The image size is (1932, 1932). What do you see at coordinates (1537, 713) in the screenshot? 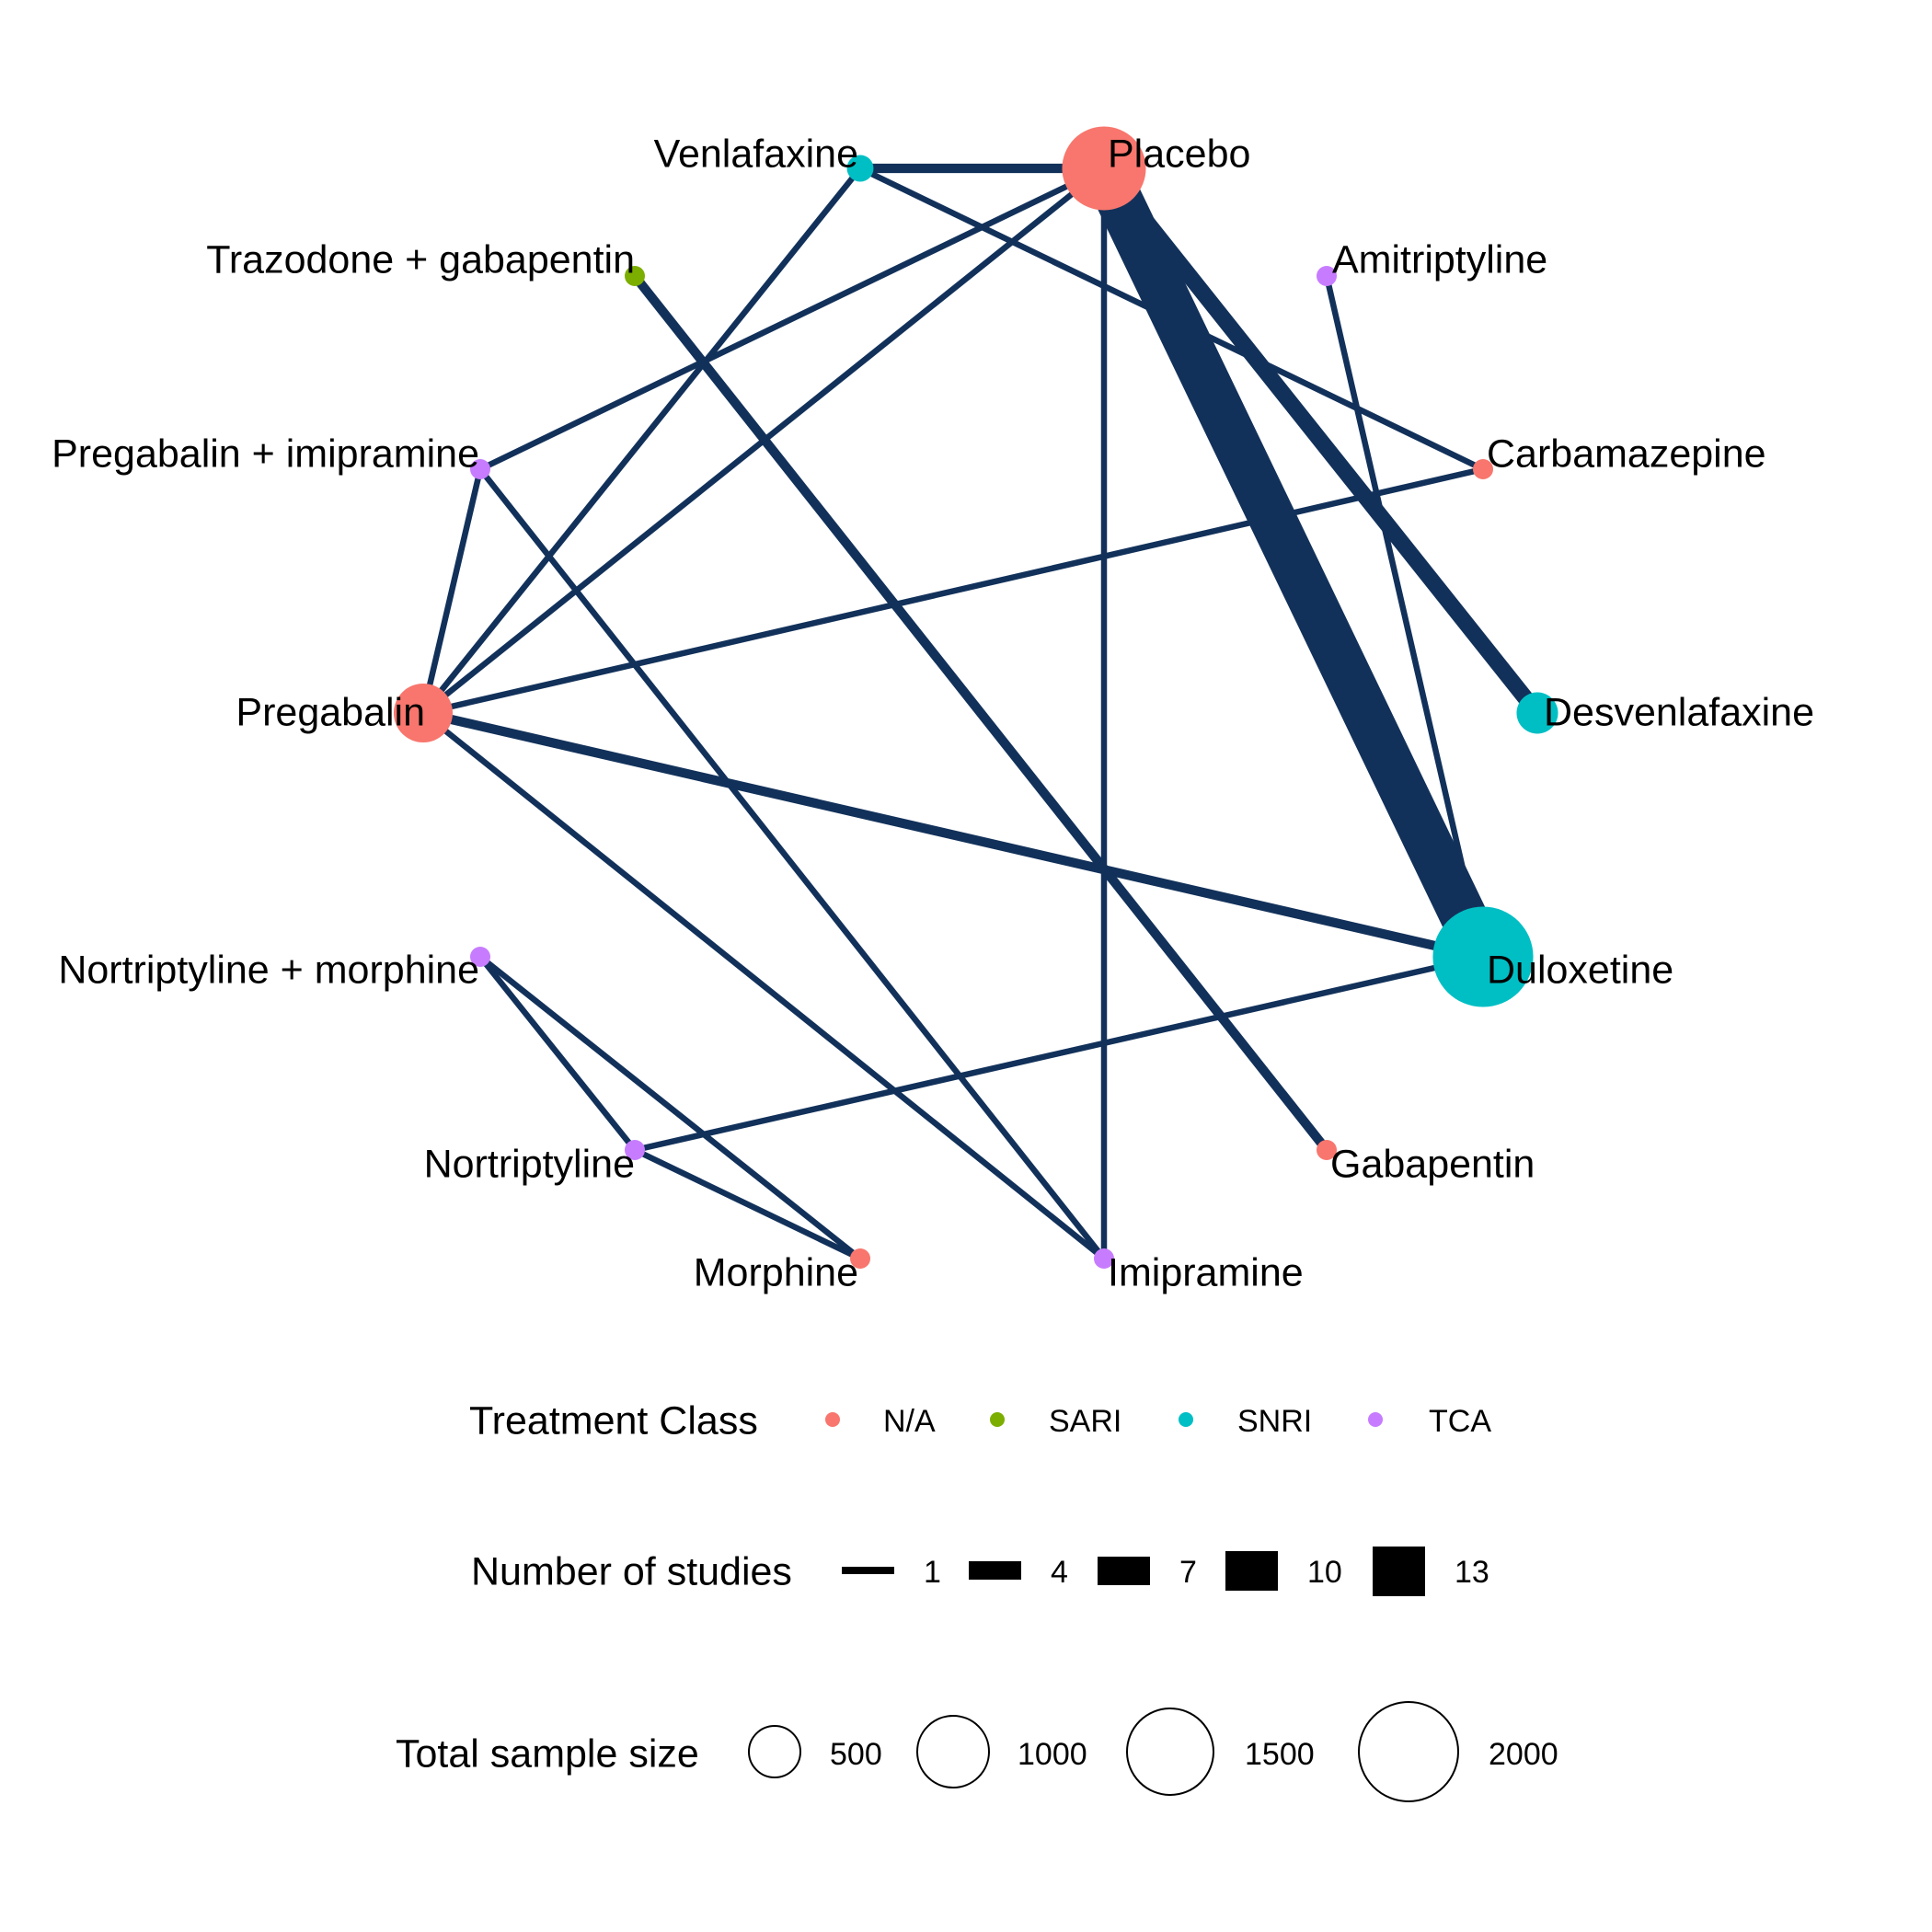
I see `node-desvenlafaxine` at bounding box center [1537, 713].